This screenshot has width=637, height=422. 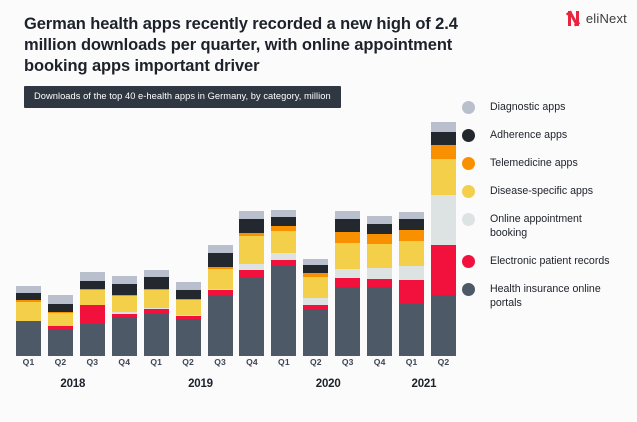 What do you see at coordinates (546, 163) in the screenshot?
I see `legend-item: Telemedicine apps` at bounding box center [546, 163].